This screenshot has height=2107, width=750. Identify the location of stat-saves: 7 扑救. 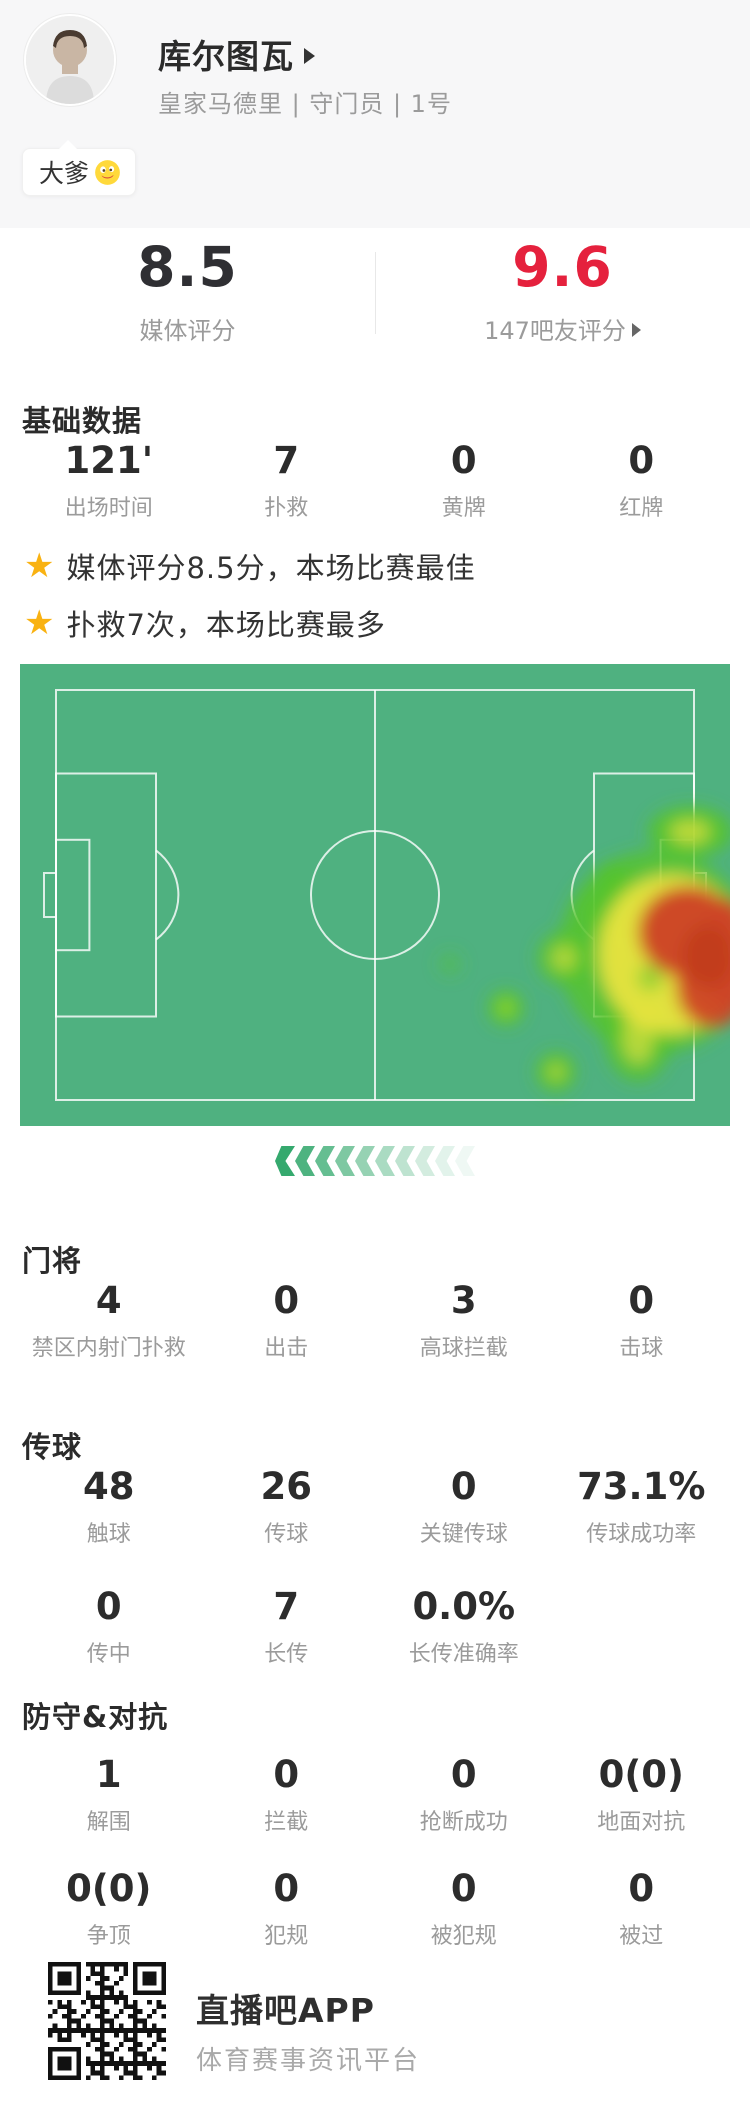
(287, 480).